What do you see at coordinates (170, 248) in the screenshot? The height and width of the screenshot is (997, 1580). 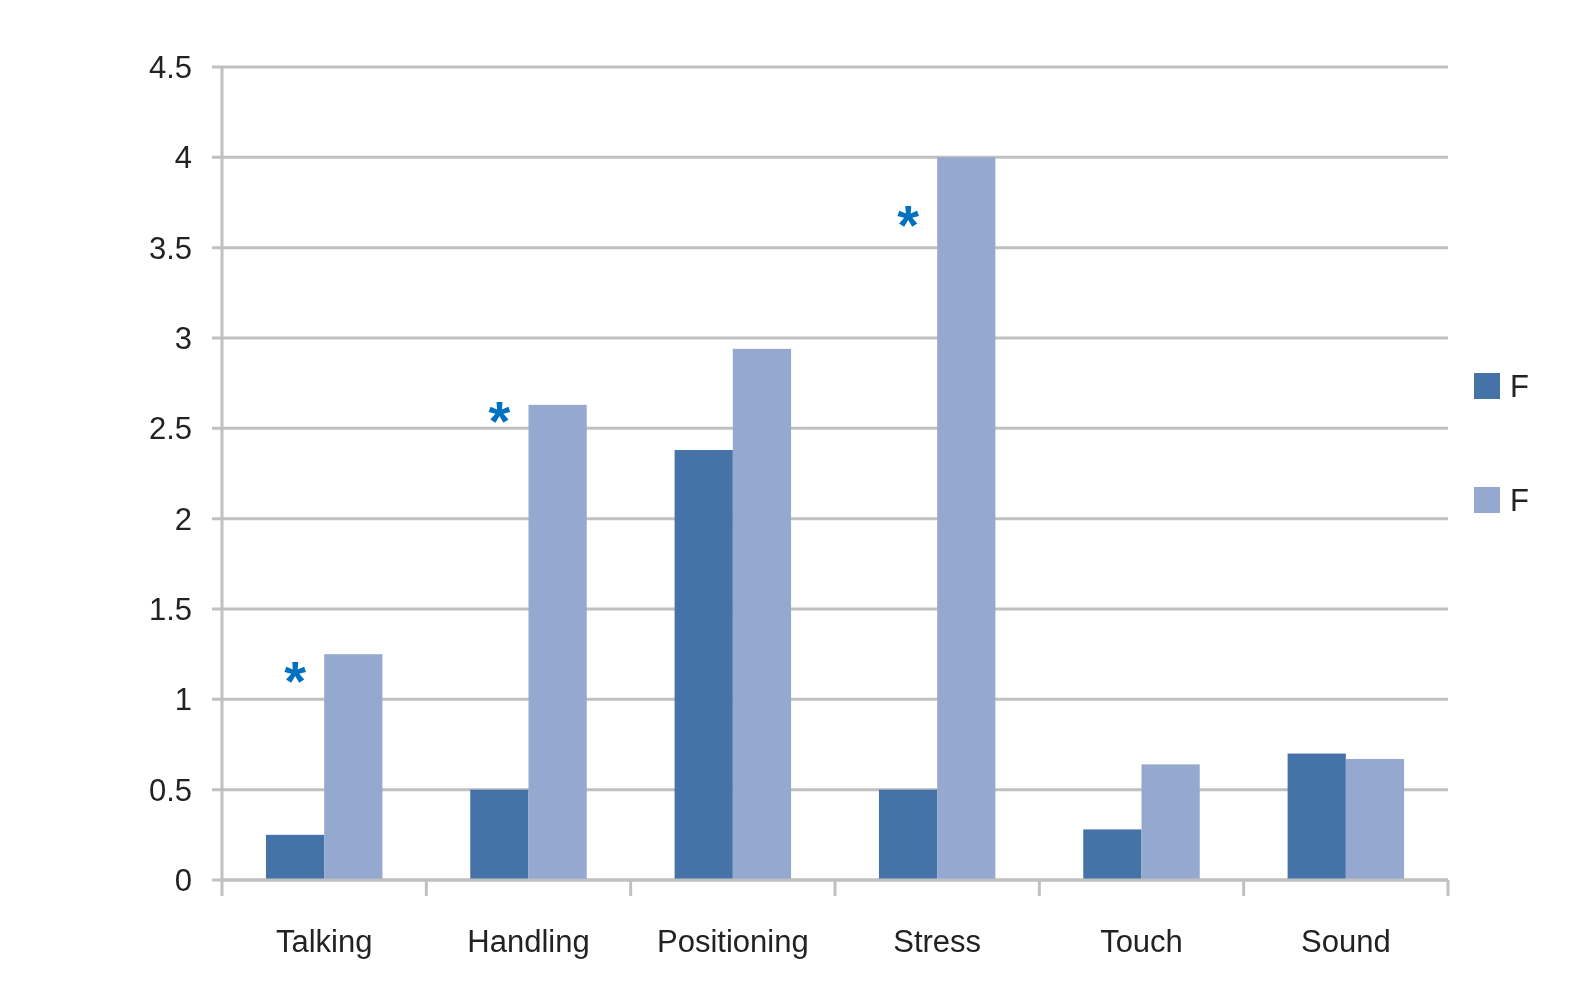 I see `y-tick-label: 3.5` at bounding box center [170, 248].